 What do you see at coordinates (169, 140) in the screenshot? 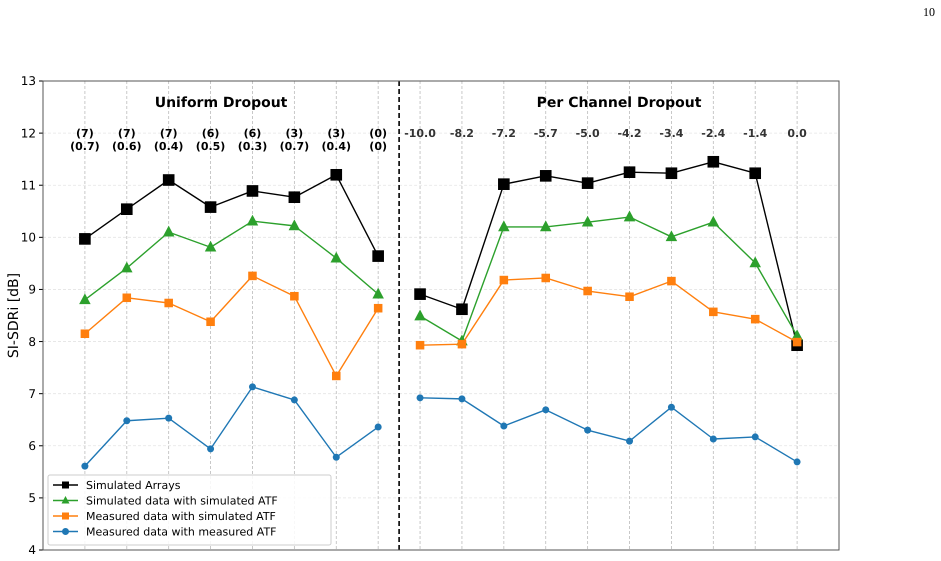
I see `x-tick-label: (7) (0.4)` at bounding box center [169, 140].